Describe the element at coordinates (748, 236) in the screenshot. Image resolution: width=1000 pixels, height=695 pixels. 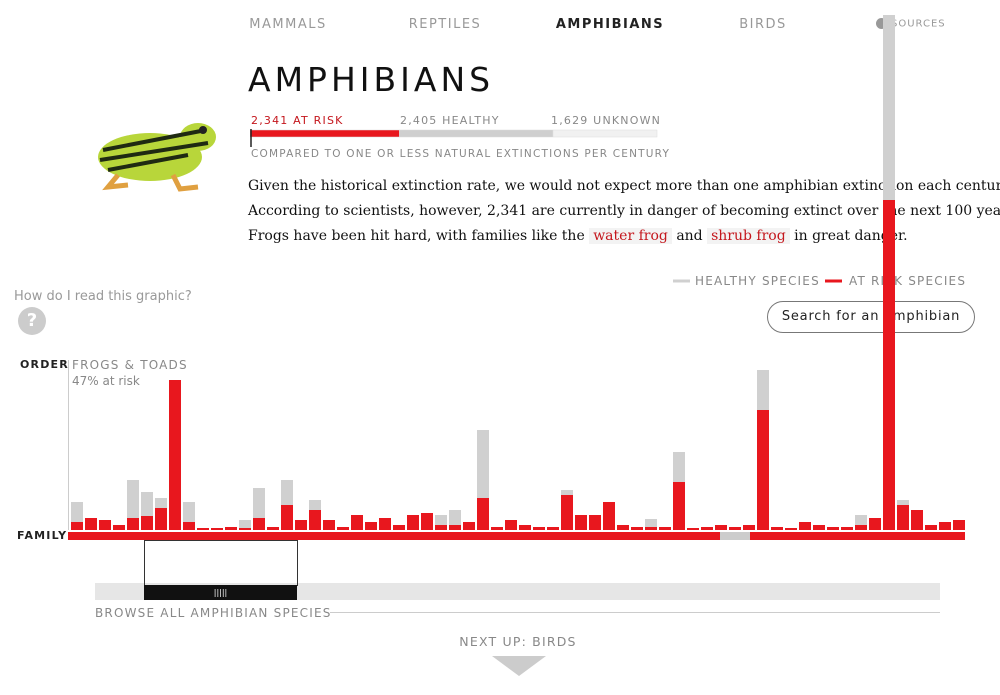
I see `family-link: shrub frog` at that location.